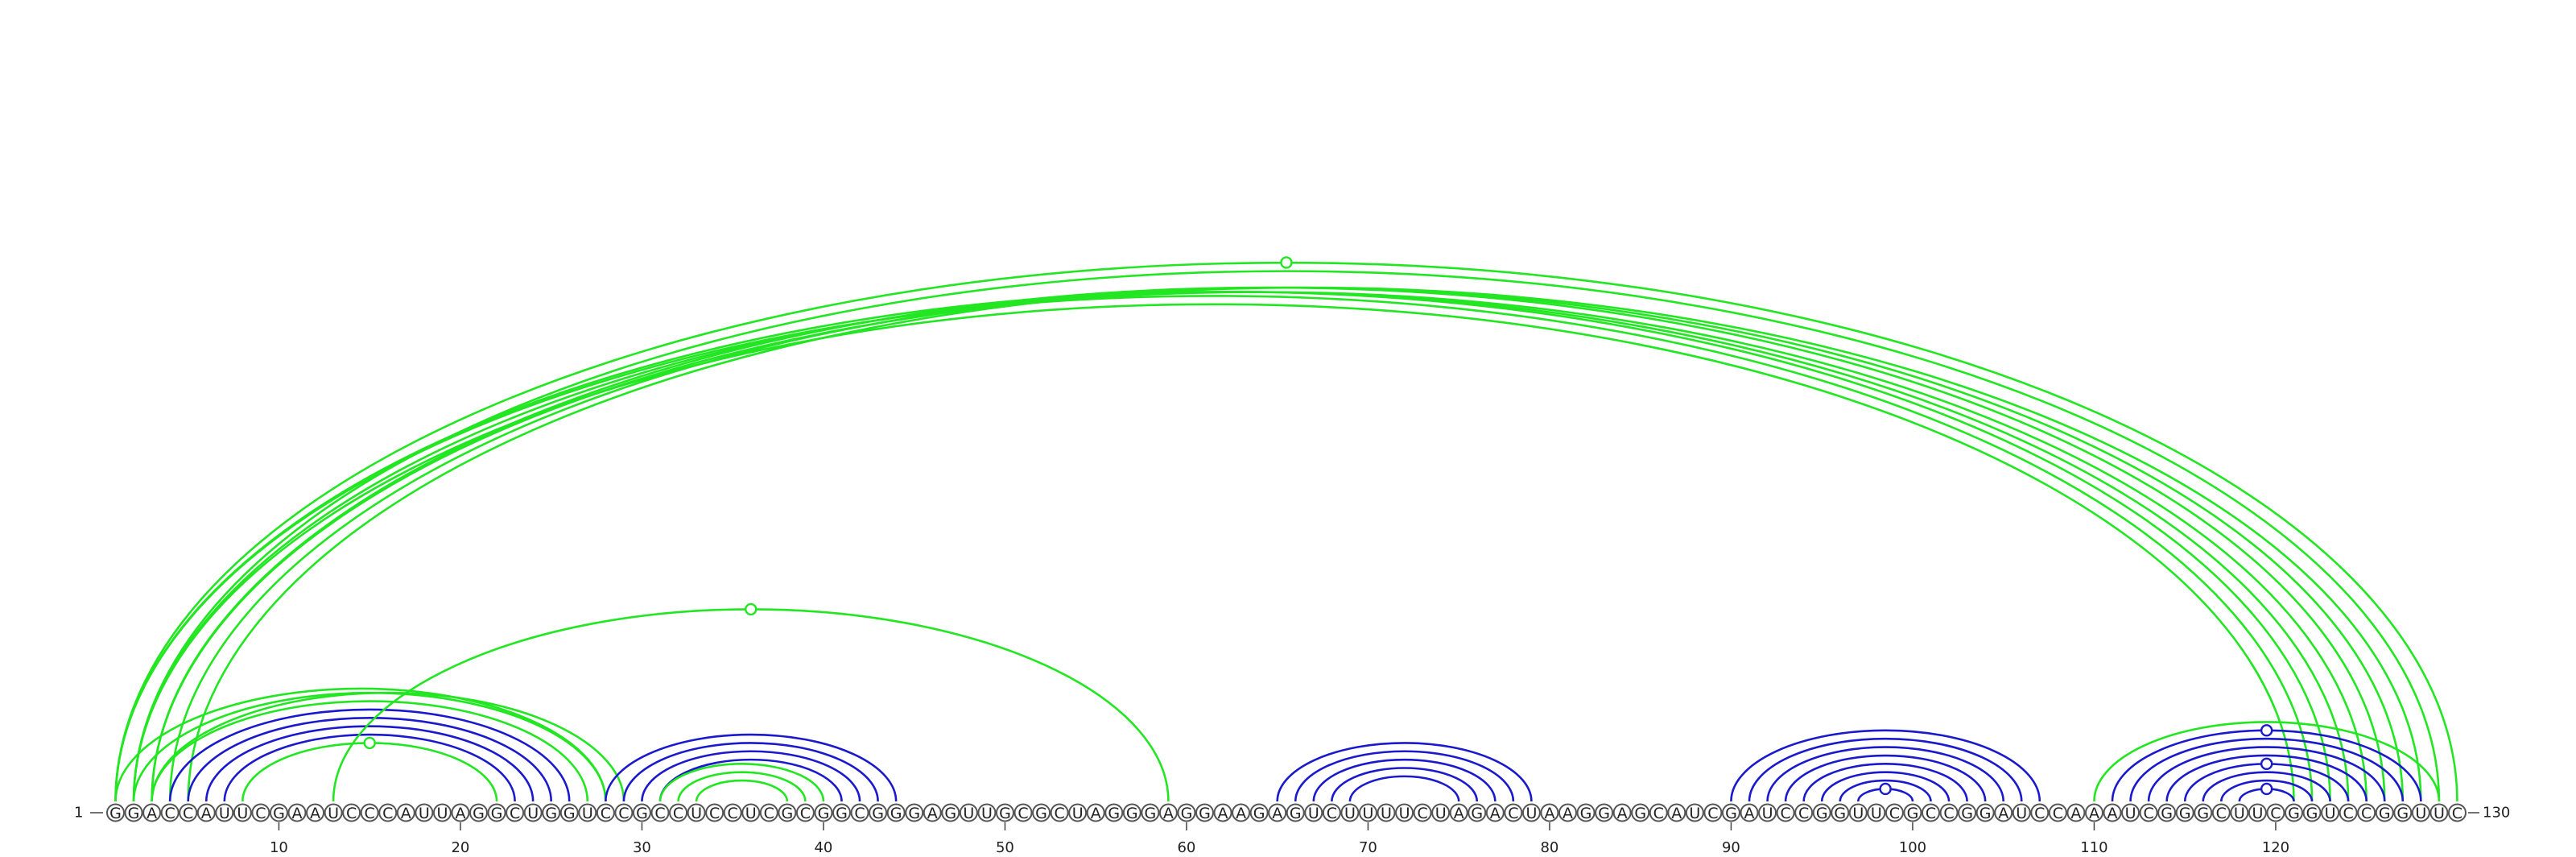 This screenshot has width=2576, height=857. What do you see at coordinates (170, 813) in the screenshot?
I see `nucleotide-4-letter: C` at bounding box center [170, 813].